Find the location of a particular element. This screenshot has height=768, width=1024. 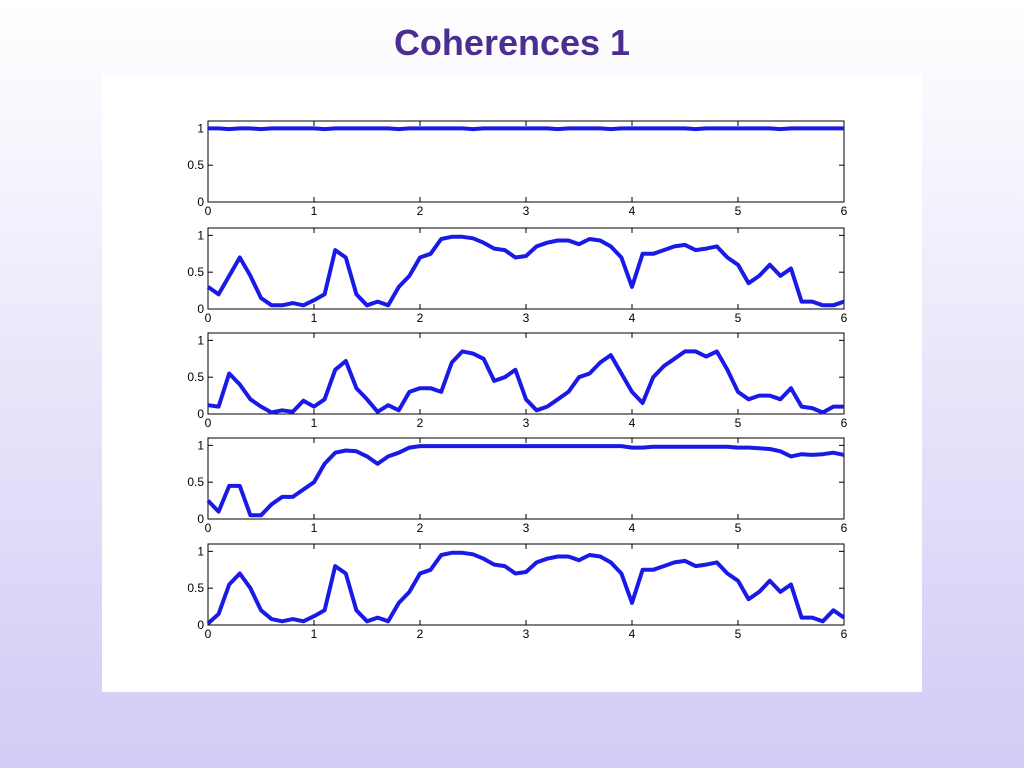

slide-title: Coherences 1 is located at coordinates (512, 42).